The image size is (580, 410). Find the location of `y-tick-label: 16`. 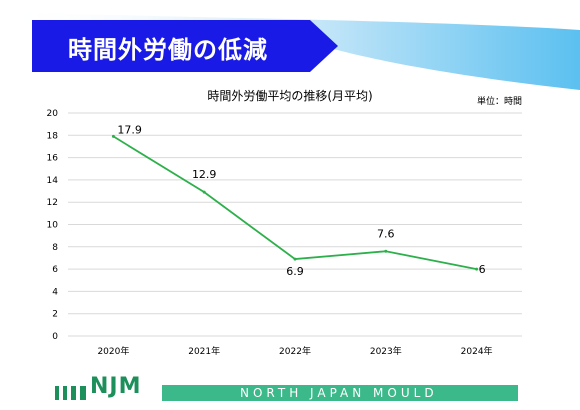

y-tick-label: 16 is located at coordinates (53, 159).